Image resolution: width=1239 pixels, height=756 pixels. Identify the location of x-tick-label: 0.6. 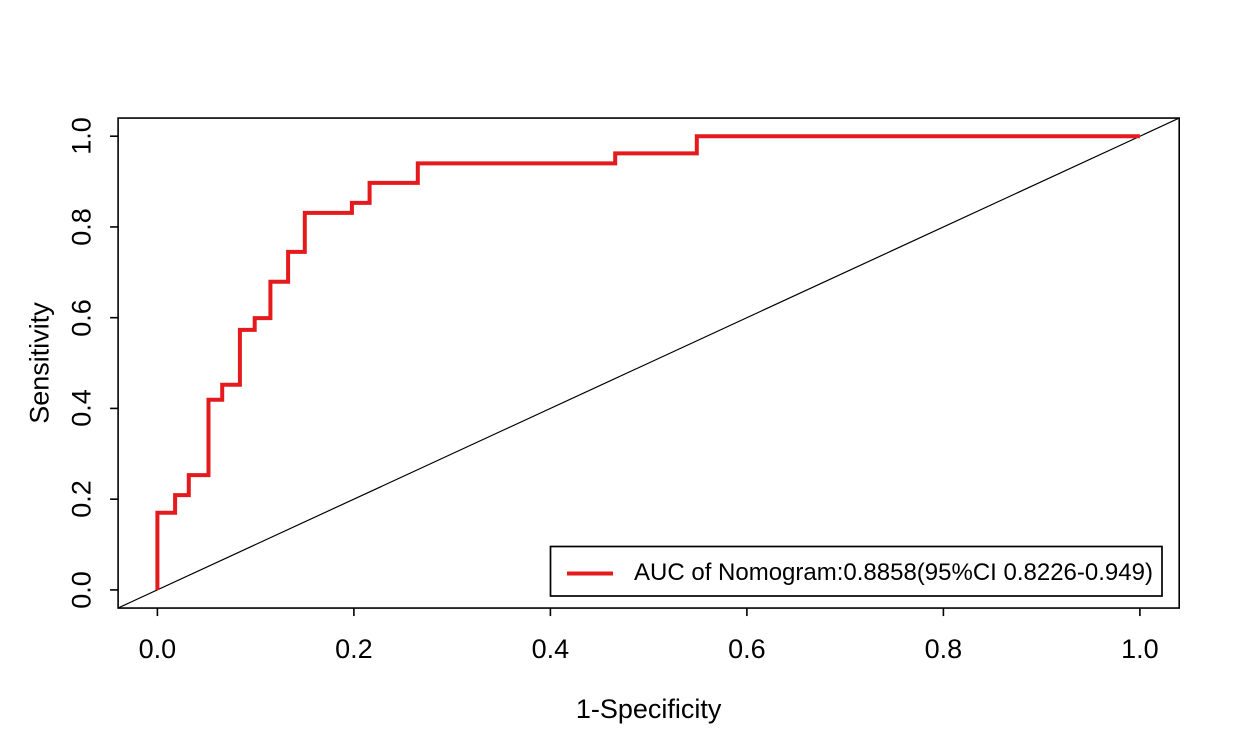
(747, 649).